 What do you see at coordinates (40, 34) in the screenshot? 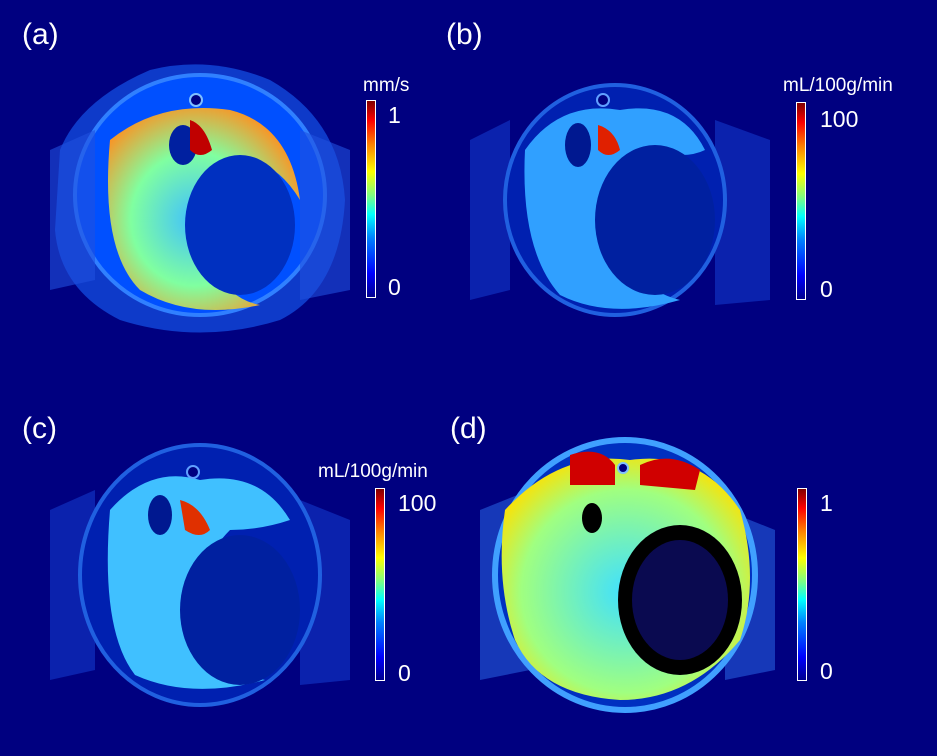
I see `panel-label: (a)` at bounding box center [40, 34].